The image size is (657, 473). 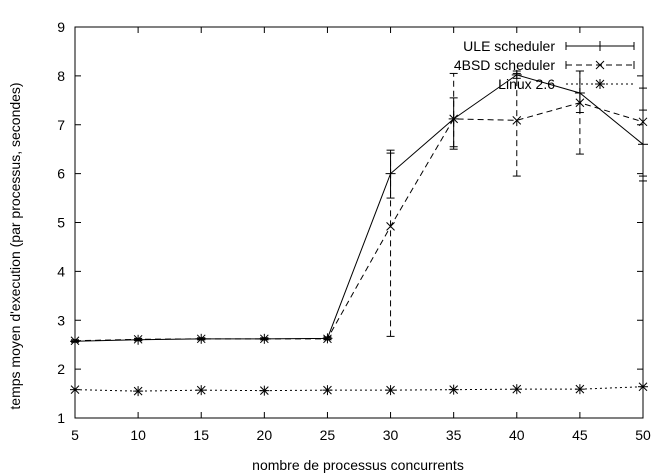 What do you see at coordinates (61, 369) in the screenshot?
I see `y-tick-label: 2` at bounding box center [61, 369].